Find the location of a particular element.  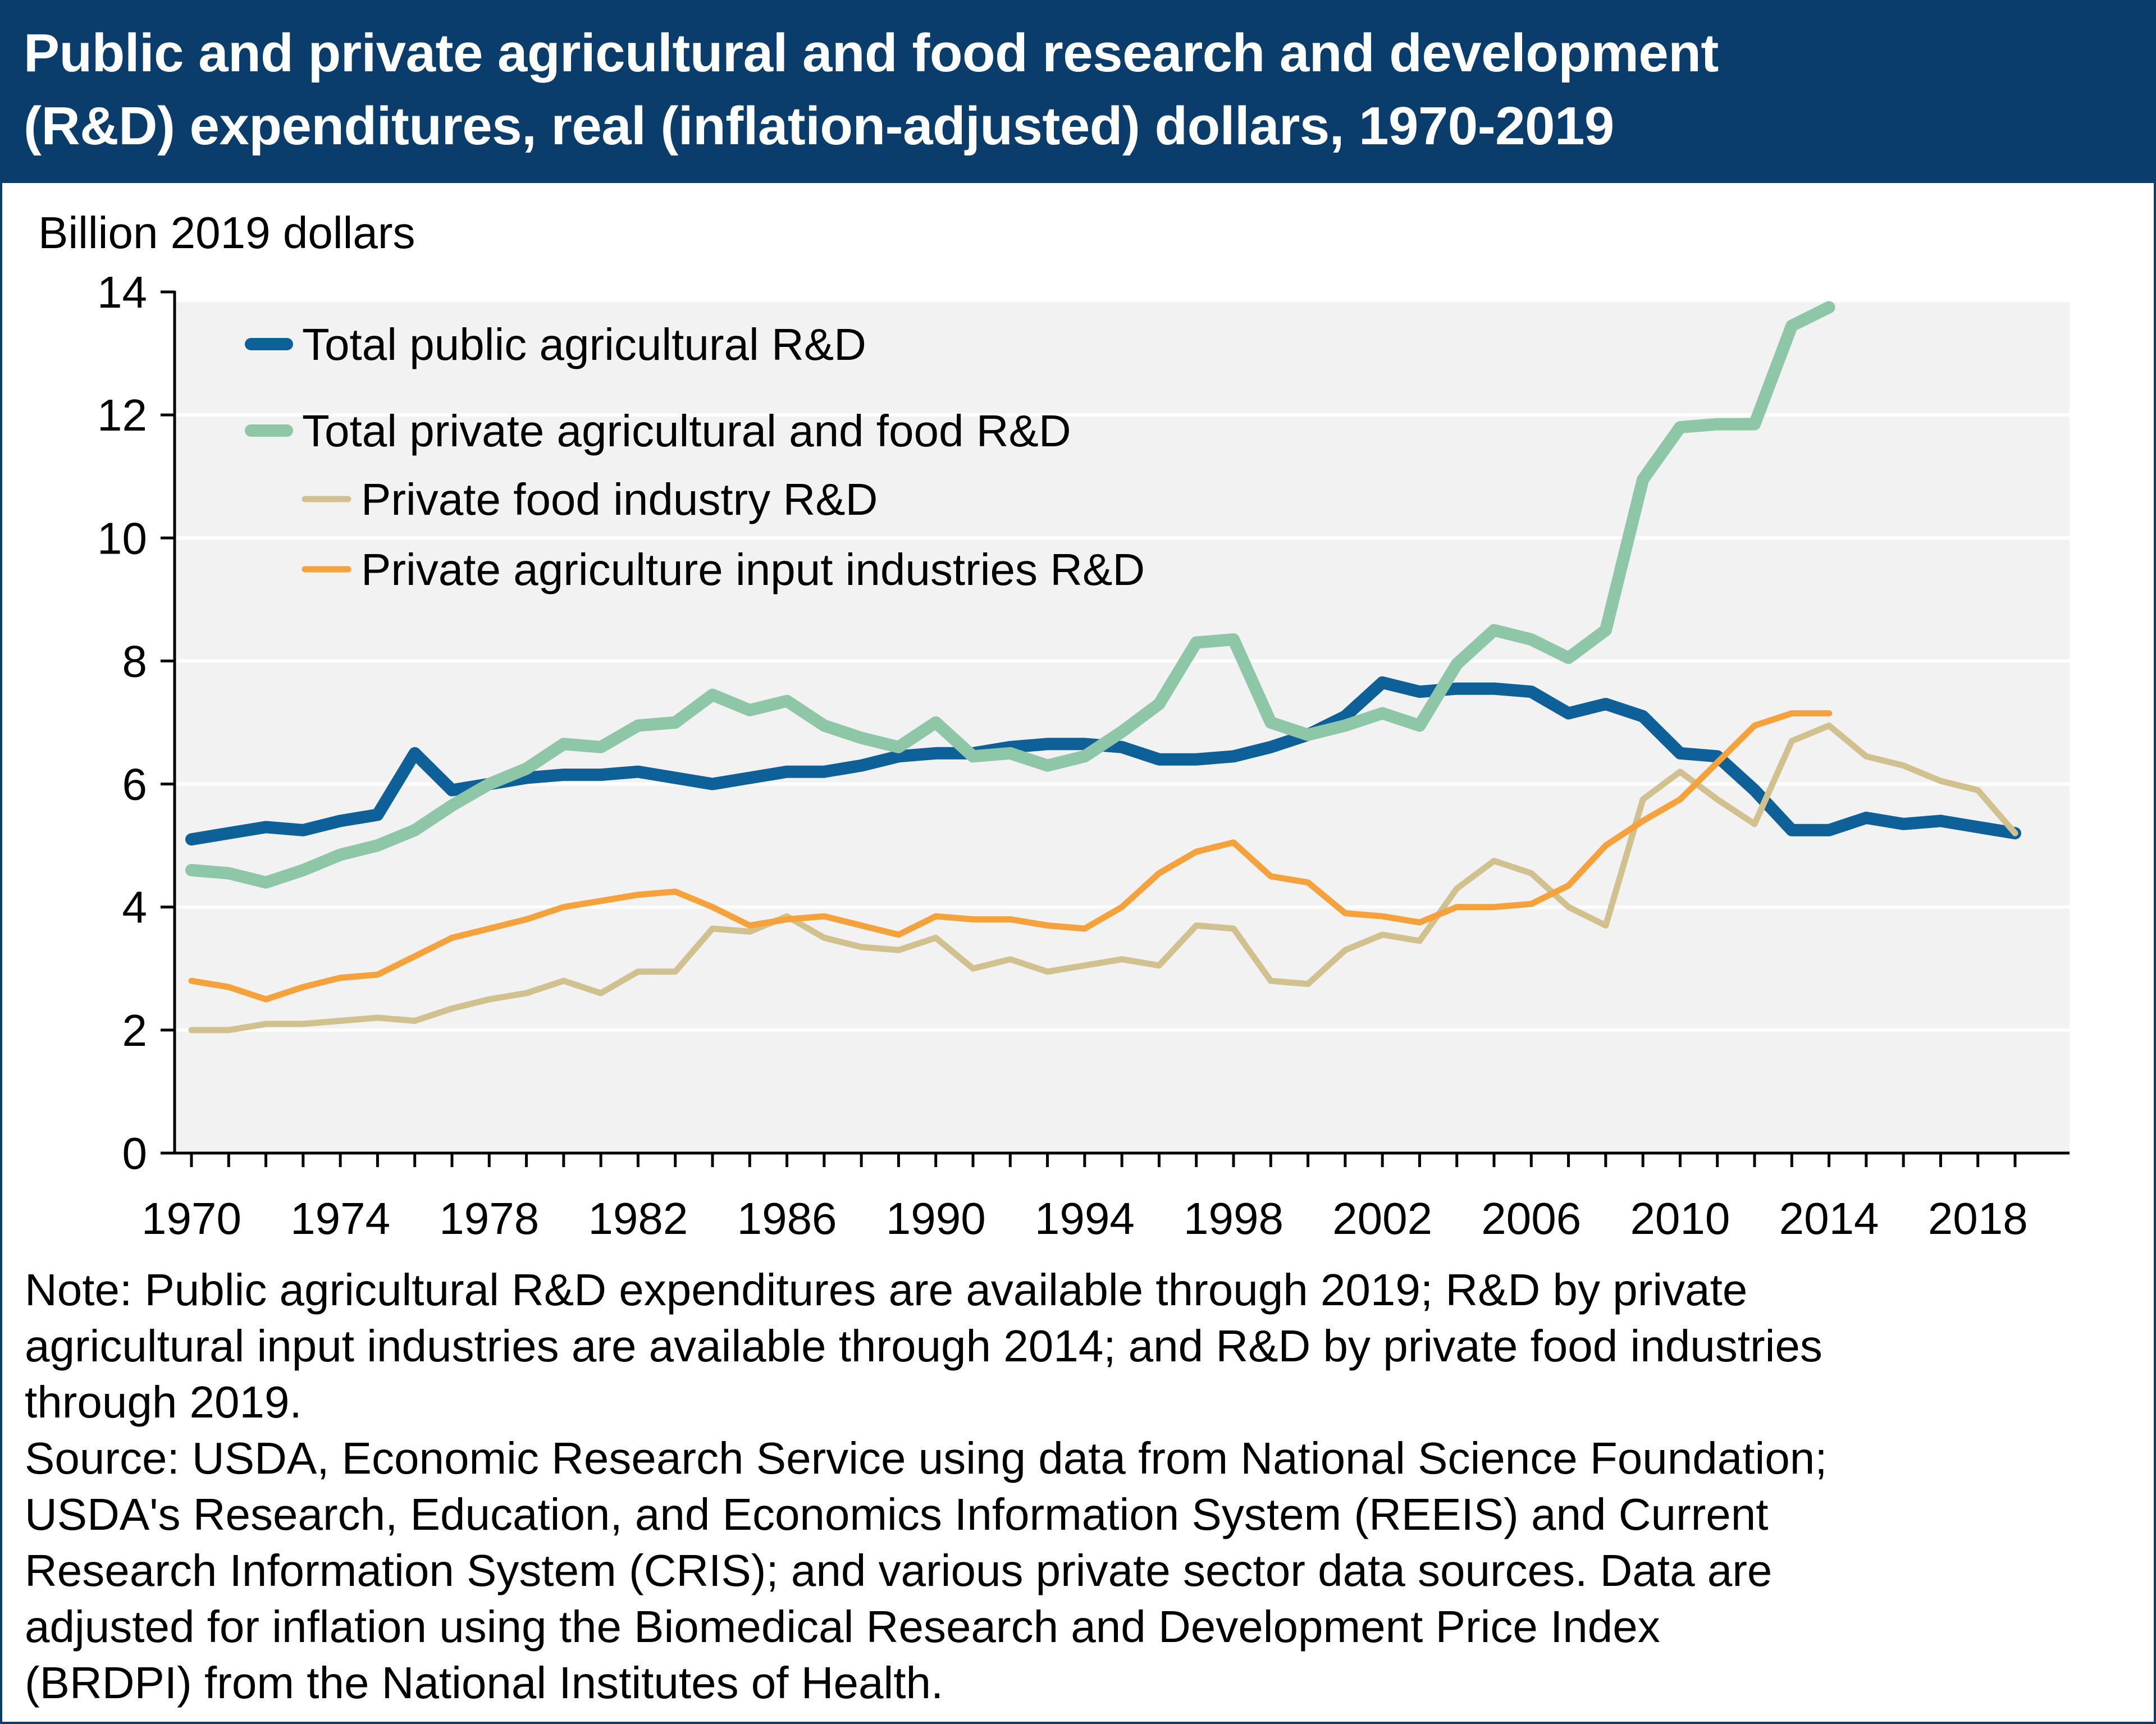

series-line-private-agriculture-input-industries-r-d is located at coordinates (1010, 856).